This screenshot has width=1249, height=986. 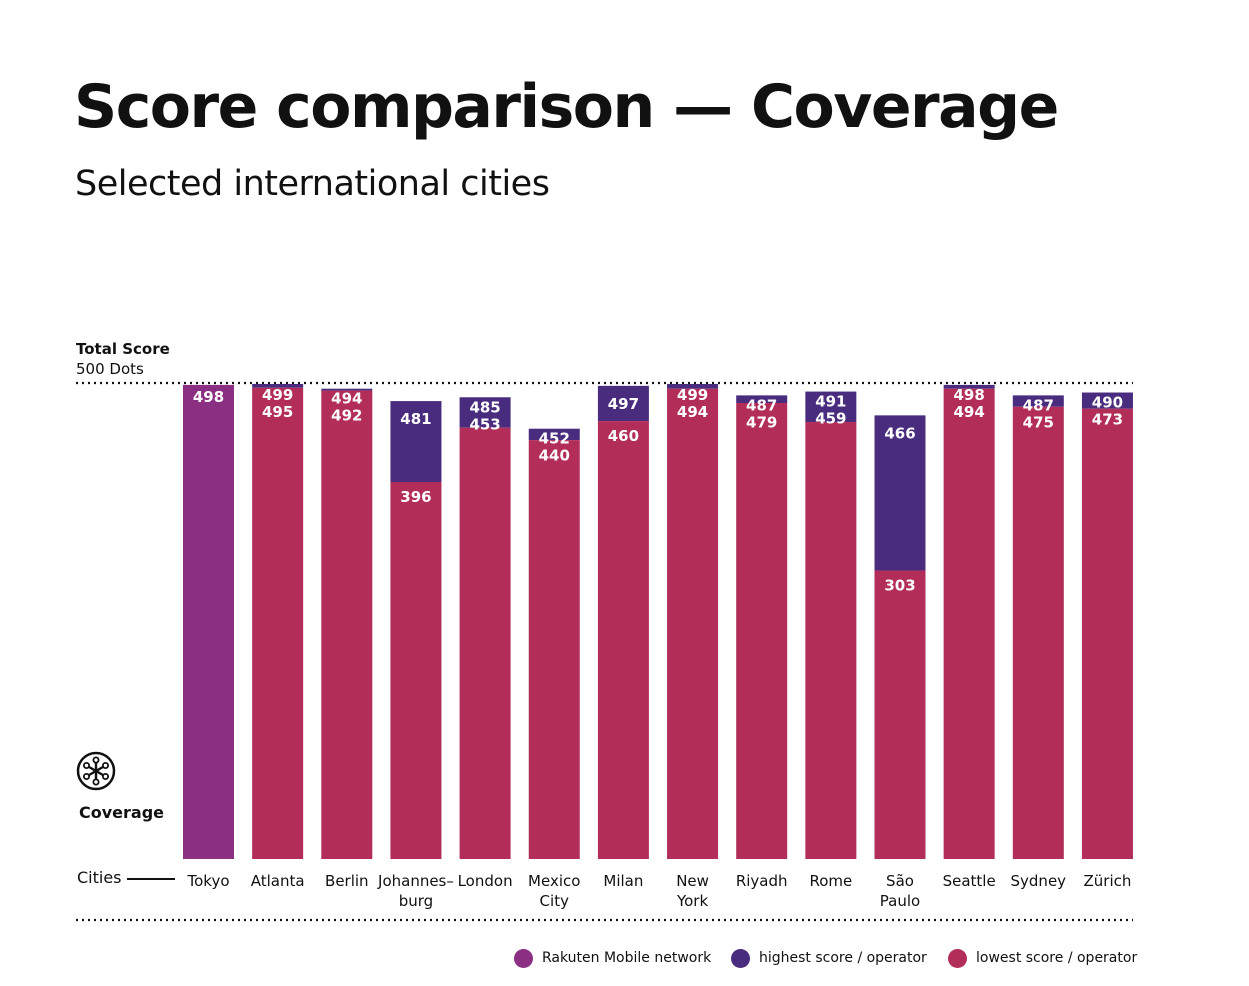 I want to click on city-tick-label: Tokyo, so click(x=208, y=881).